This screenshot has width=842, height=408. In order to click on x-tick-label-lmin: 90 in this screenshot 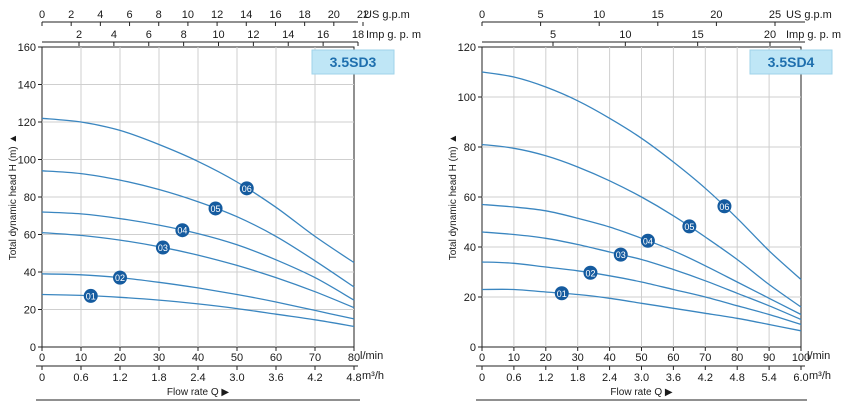, I will do `click(769, 358)`.